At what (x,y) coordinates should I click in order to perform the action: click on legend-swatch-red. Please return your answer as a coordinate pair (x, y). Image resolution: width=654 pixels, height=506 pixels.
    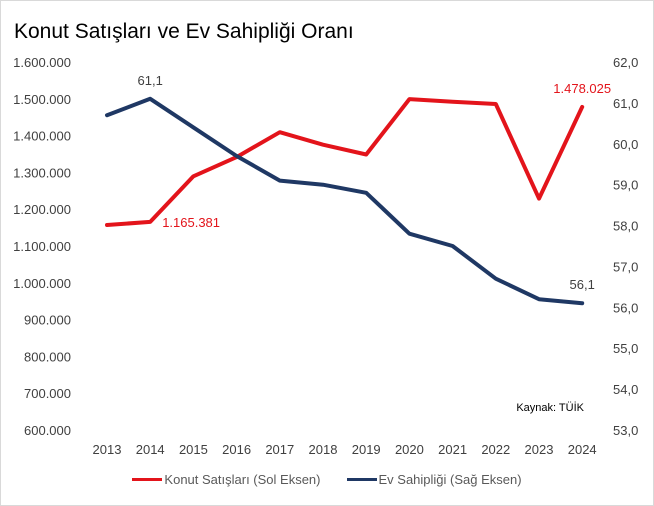
    Looking at the image, I should click on (147, 479).